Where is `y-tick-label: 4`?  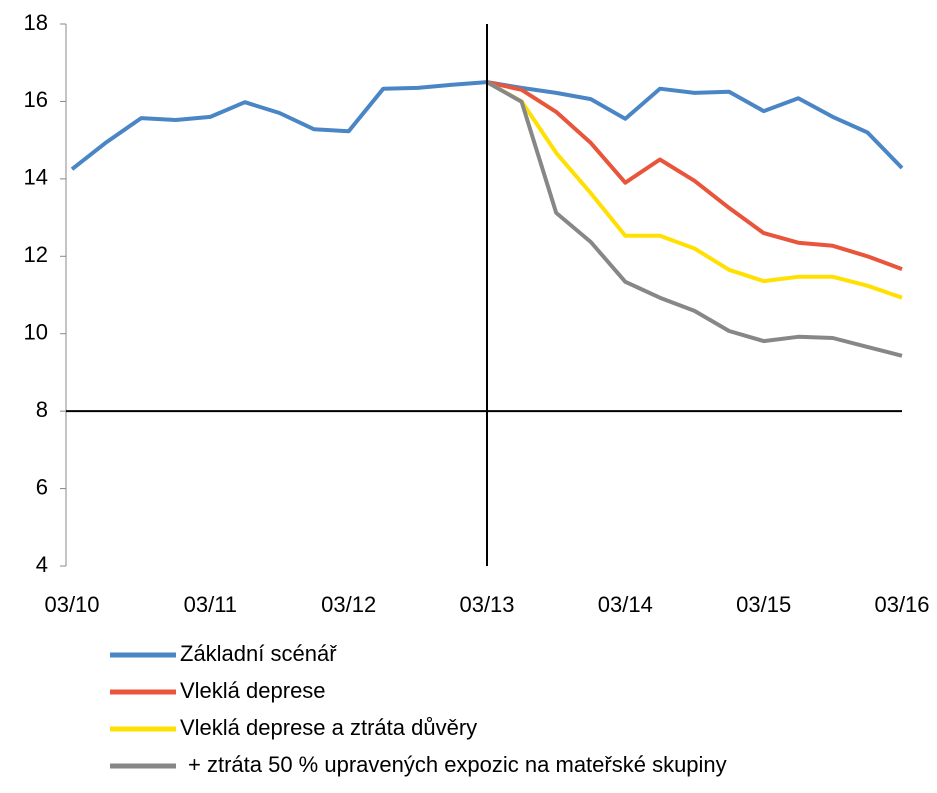 y-tick-label: 4 is located at coordinates (42, 564).